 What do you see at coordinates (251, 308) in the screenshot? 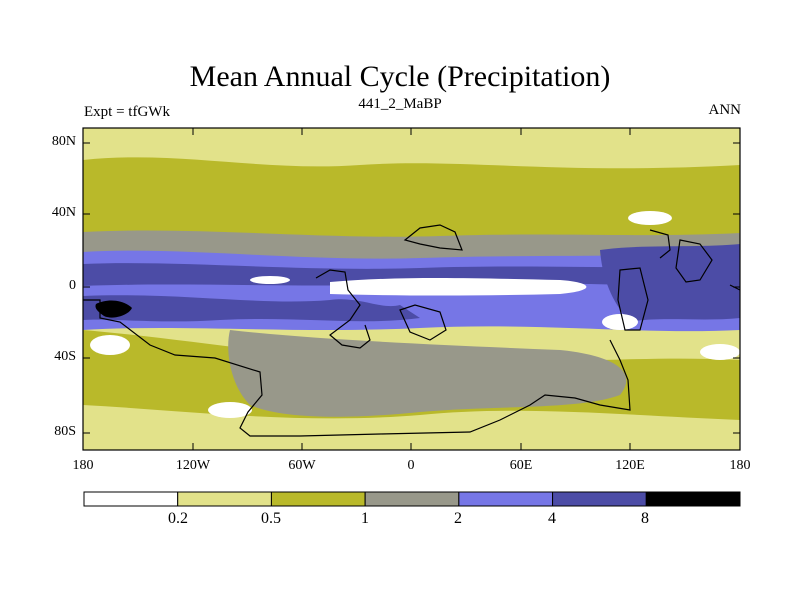
I see `field-itcz-south` at bounding box center [251, 308].